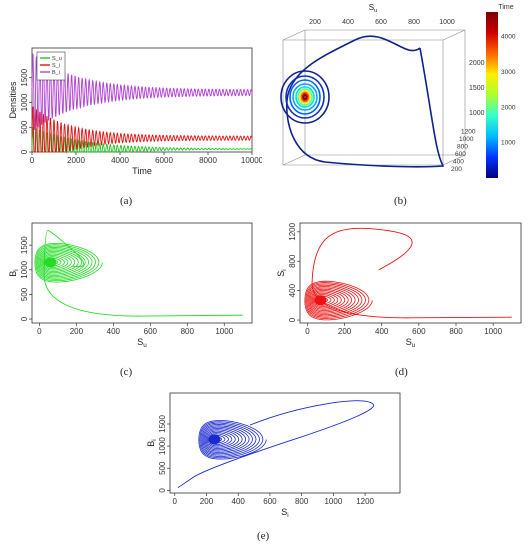 This screenshot has height=550, width=531. Describe the element at coordinates (508, 143) in the screenshot. I see `colorbar-tick-label: 1000` at that location.